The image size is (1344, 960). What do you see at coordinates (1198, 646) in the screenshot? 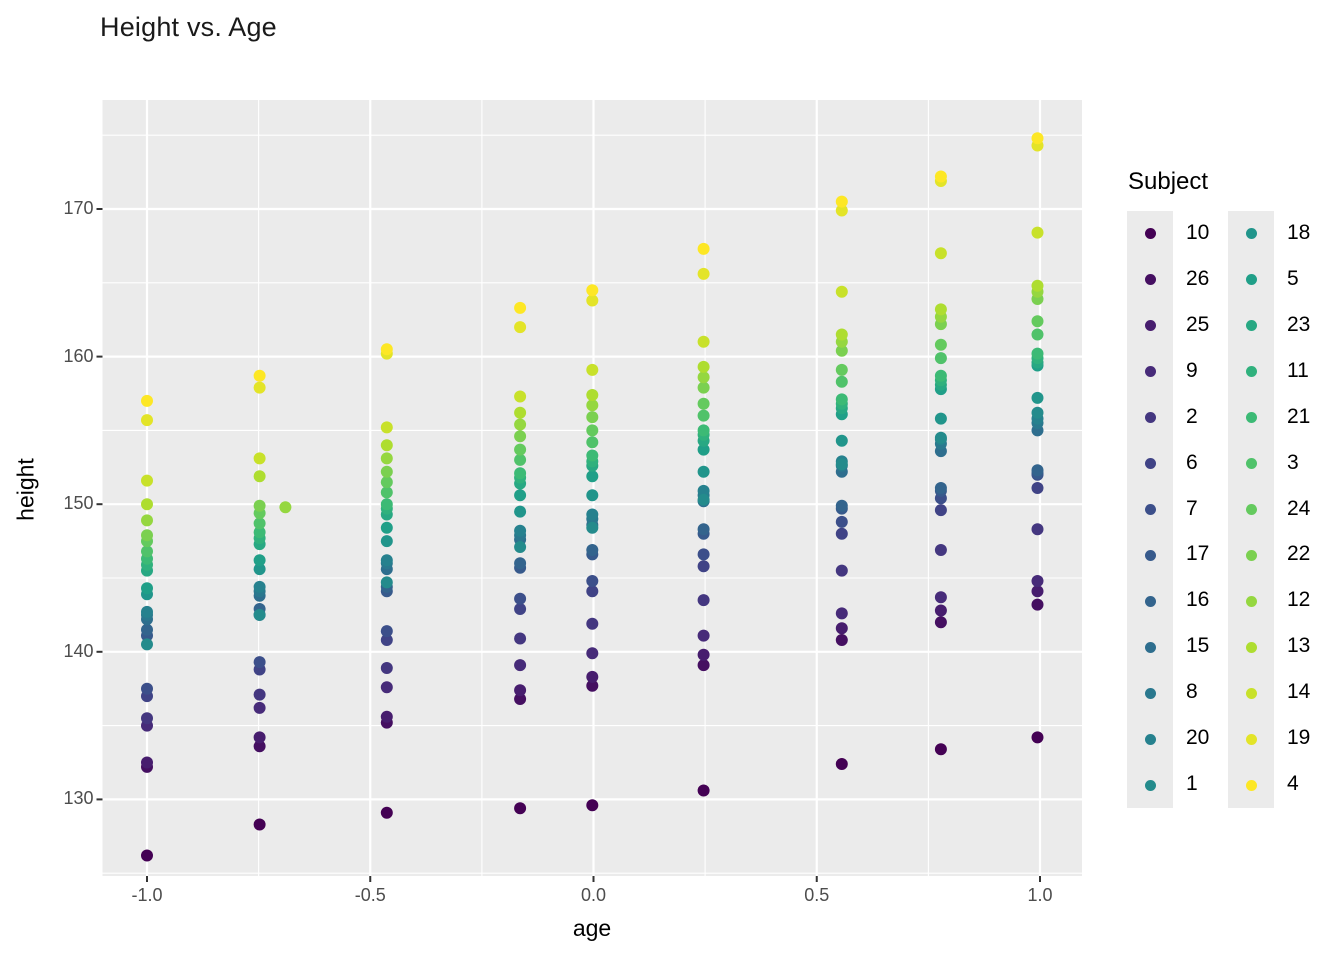
I see `legend-label-subject-15: 15` at bounding box center [1198, 646].